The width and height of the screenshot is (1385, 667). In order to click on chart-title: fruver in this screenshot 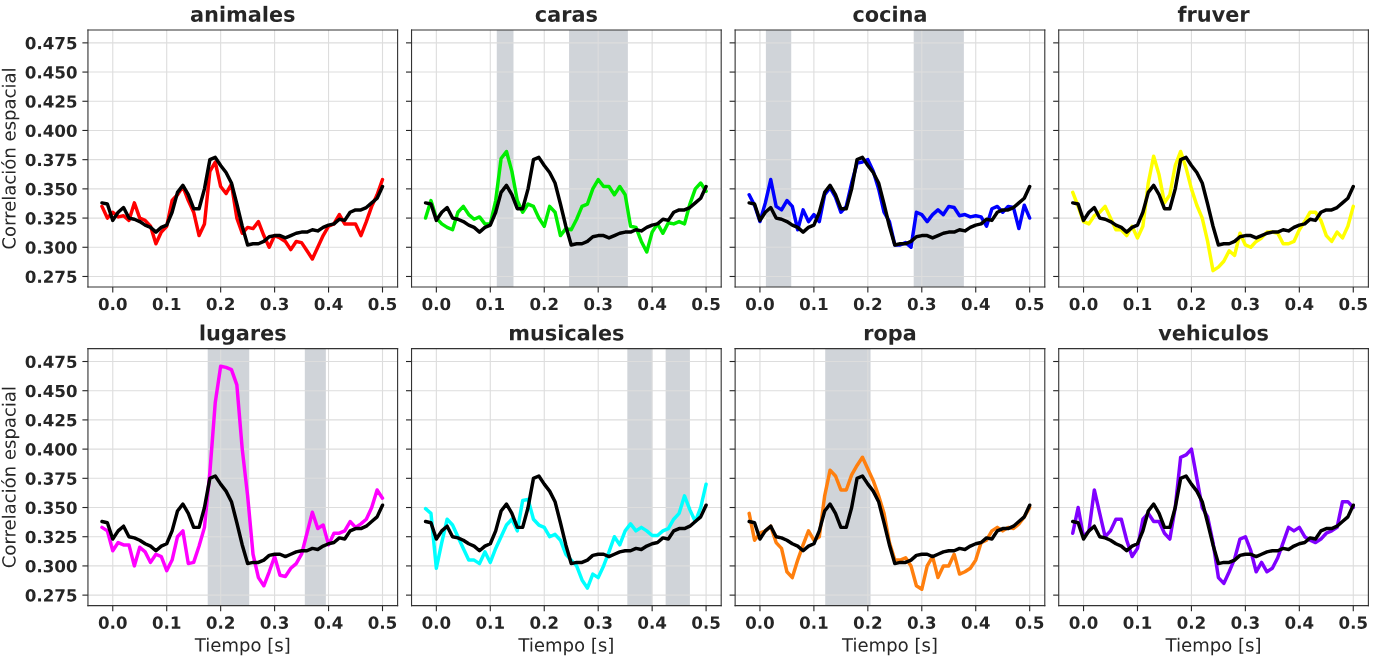, I will do `click(1213, 13)`.